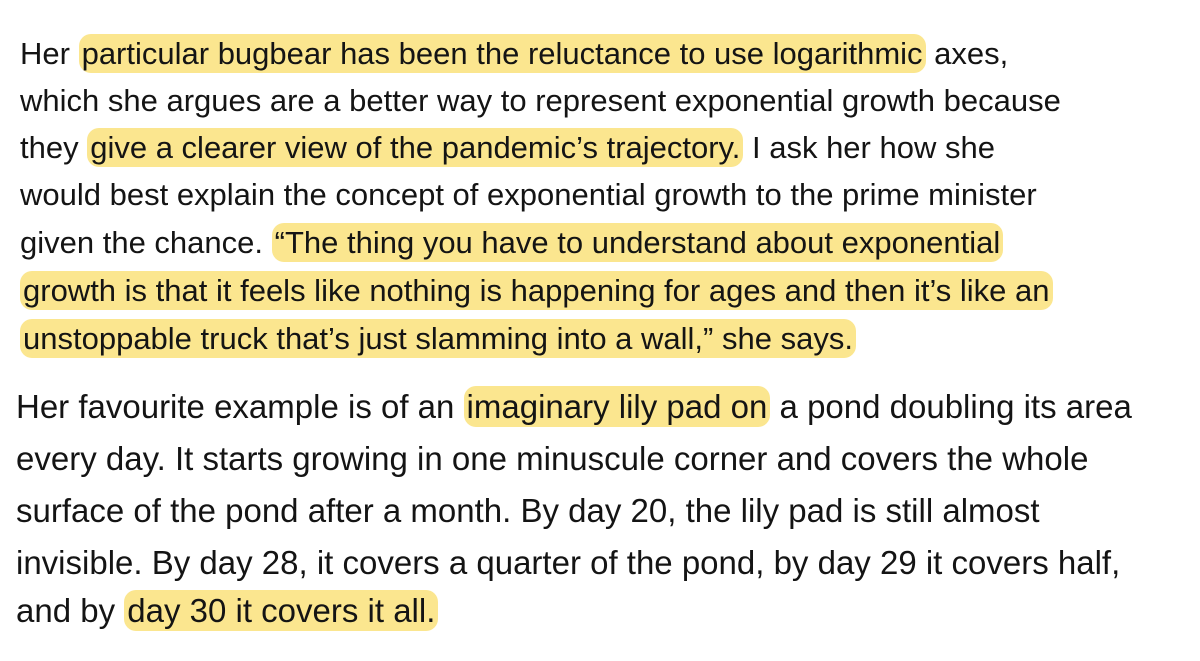 Image resolution: width=1200 pixels, height=661 pixels. What do you see at coordinates (281, 610) in the screenshot?
I see `highlighted-text: day 30 it covers it all.` at bounding box center [281, 610].